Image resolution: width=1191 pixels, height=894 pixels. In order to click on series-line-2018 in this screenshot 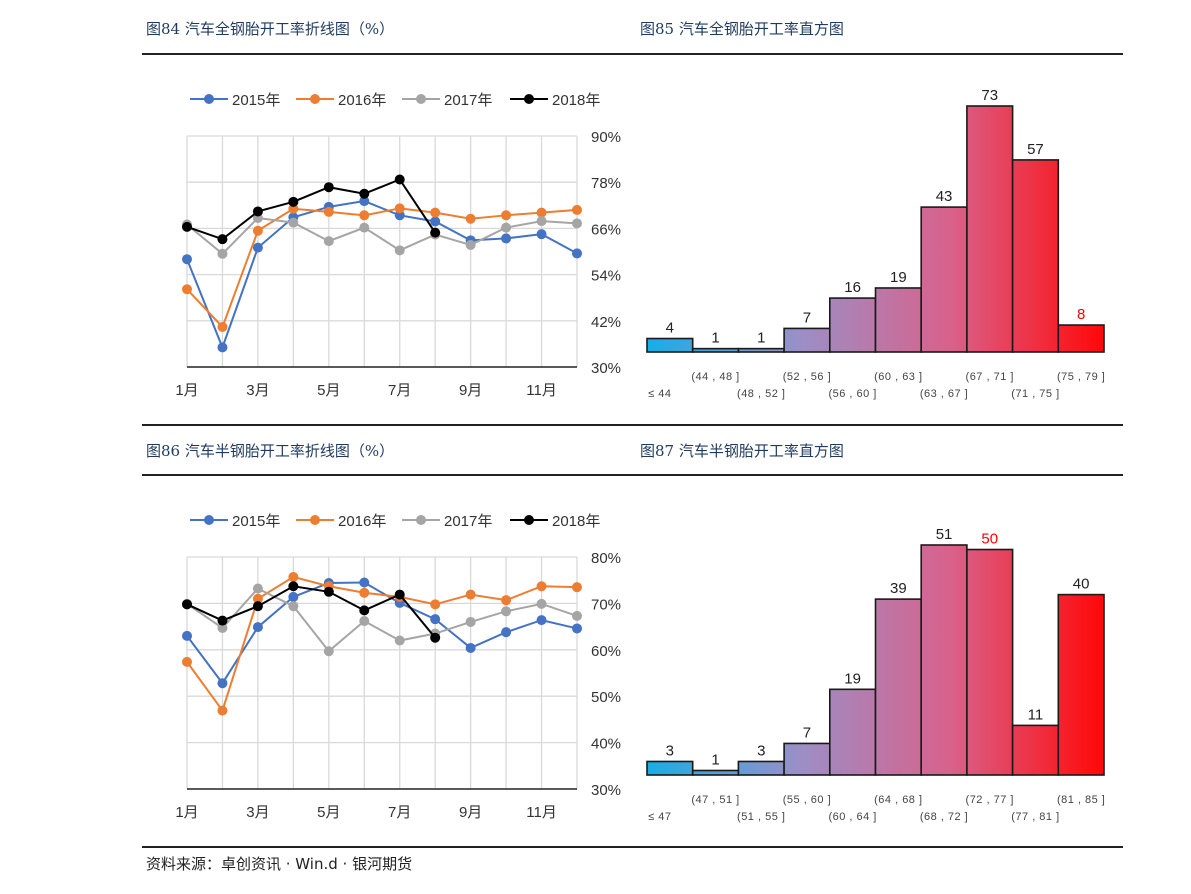, I will do `click(311, 209)`.